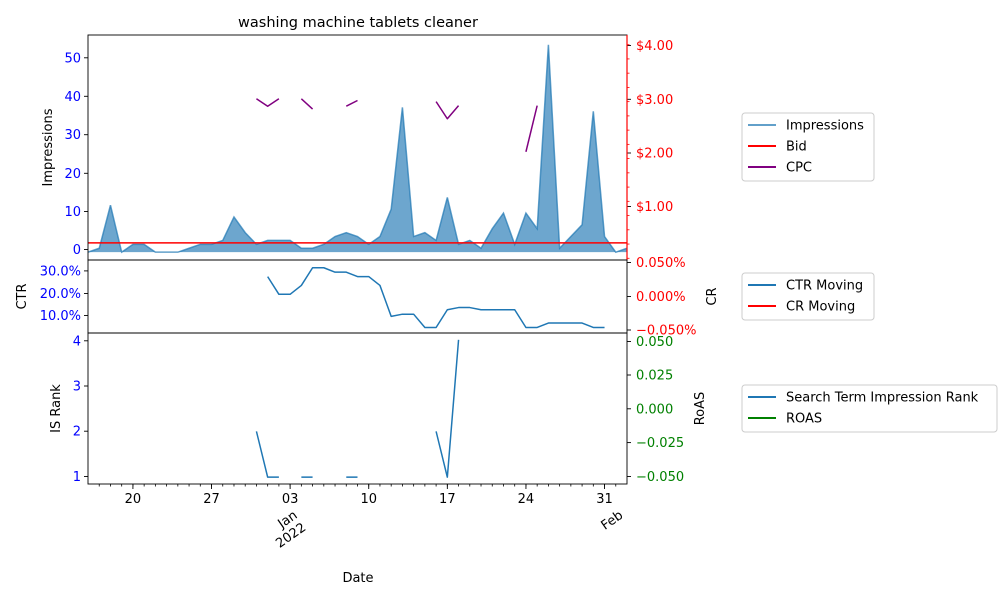 This screenshot has height=600, width=1000. What do you see at coordinates (60, 271) in the screenshot?
I see `y-tick-label: 30.0%` at bounding box center [60, 271].